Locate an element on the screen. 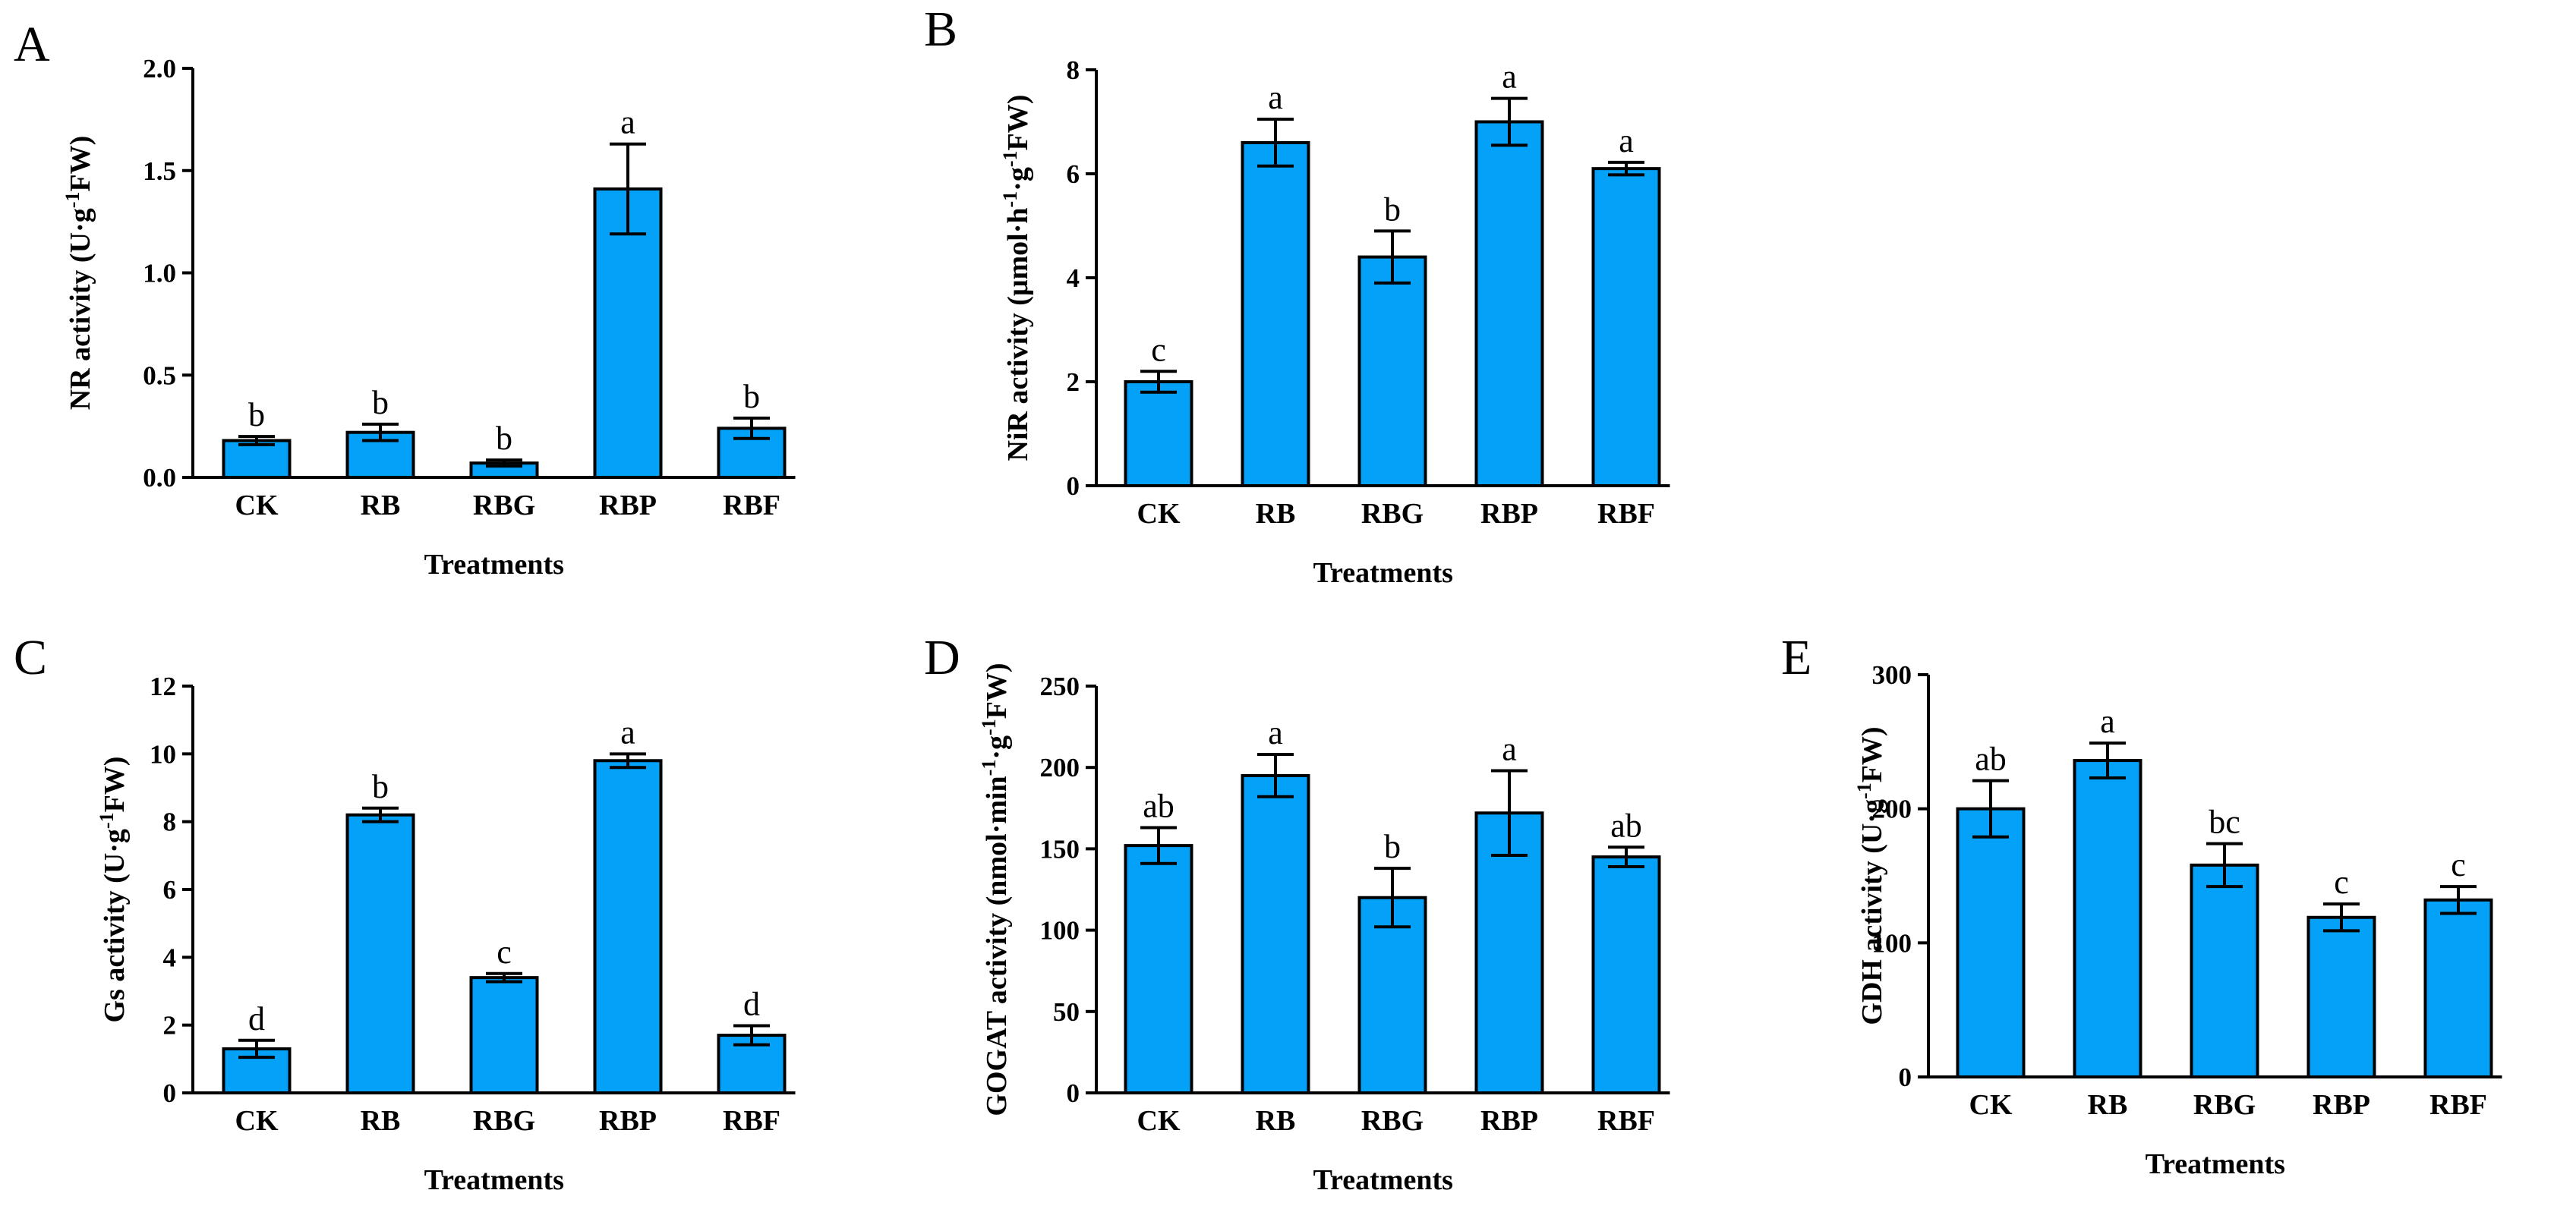 This screenshot has width=2576, height=1209. y-tick-label: 100 is located at coordinates (1892, 943).